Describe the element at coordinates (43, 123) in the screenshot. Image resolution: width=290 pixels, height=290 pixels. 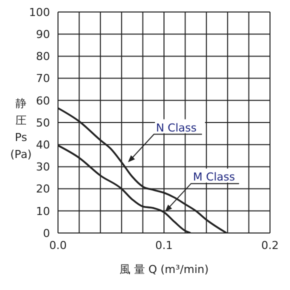
I see `y-tick-label: 50` at that location.